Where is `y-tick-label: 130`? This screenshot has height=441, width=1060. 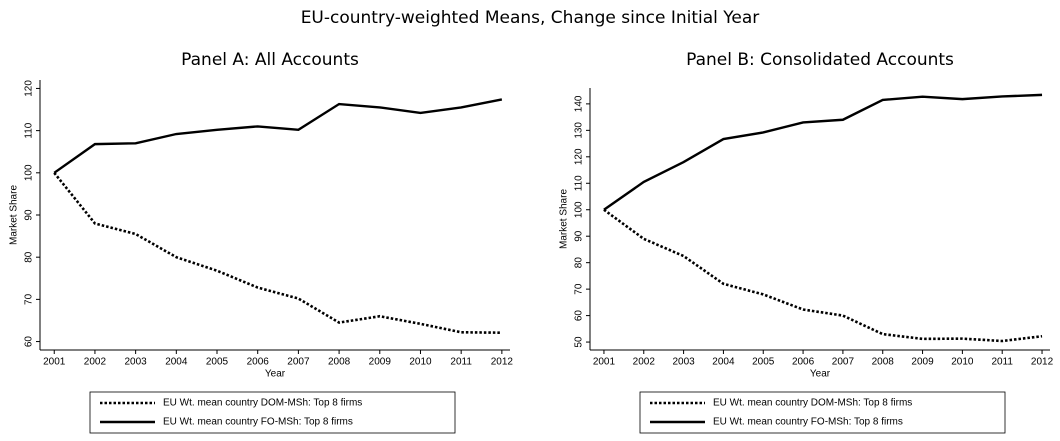
y-tick-label: 130 is located at coordinates (579, 130).